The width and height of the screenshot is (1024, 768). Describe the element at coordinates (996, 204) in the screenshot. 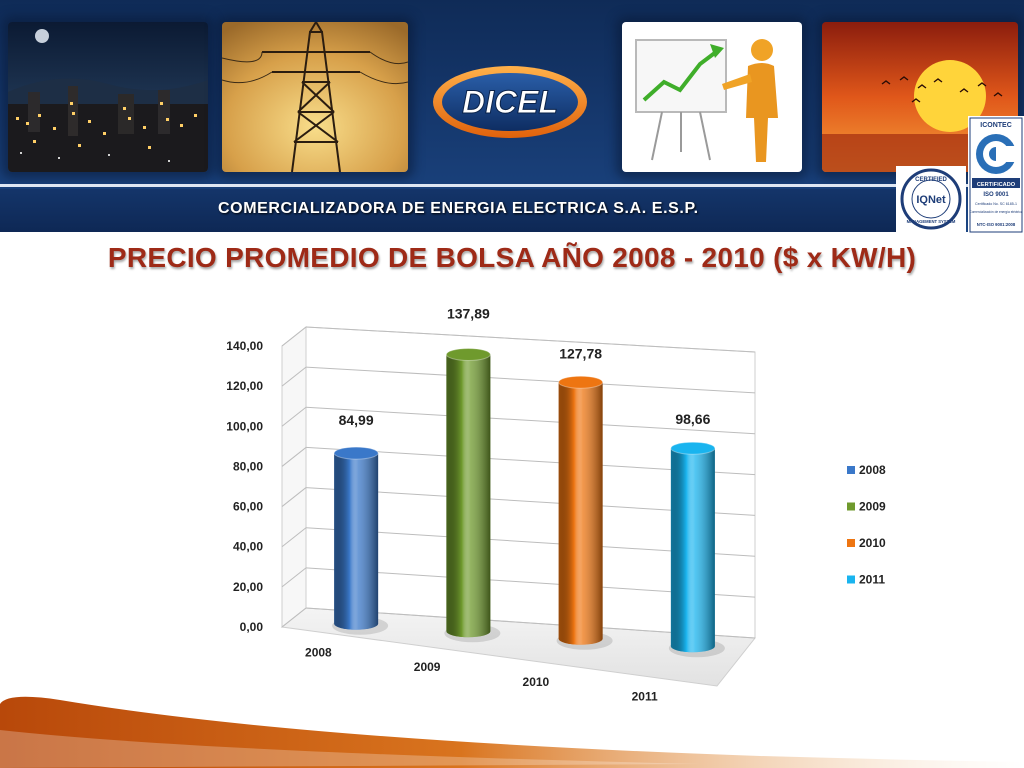

I see `icontec-cert-no: Certificado No. SC 6185-1` at that location.